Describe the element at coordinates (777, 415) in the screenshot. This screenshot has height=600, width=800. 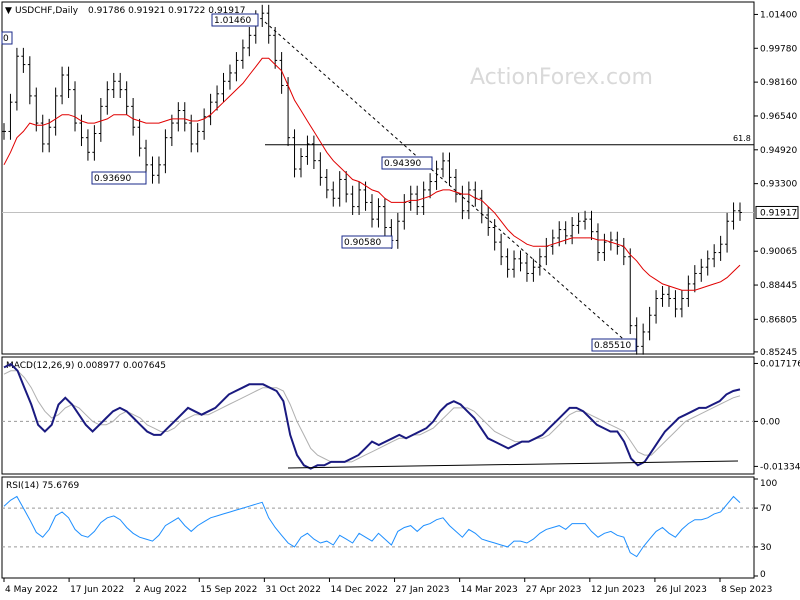
I see `macd-y-axis: 0.017176 0.00 -0.01334` at that location.